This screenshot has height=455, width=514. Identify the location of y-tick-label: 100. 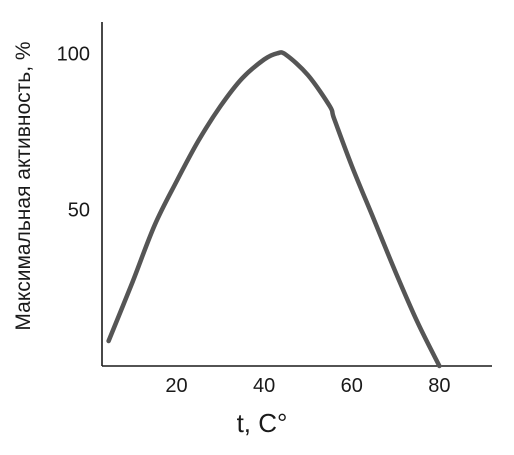
(73, 54).